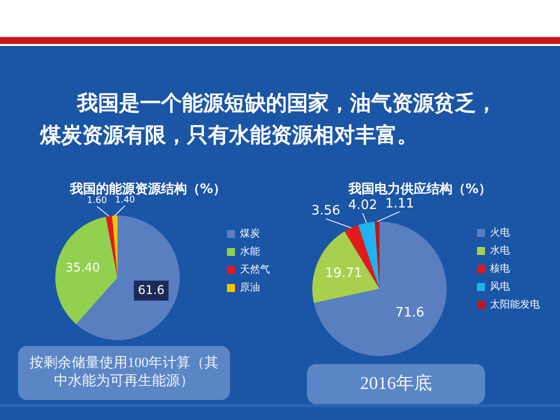 This screenshot has width=560, height=420. Describe the element at coordinates (515, 304) in the screenshot. I see `legend-label: 太阳能发电` at that location.